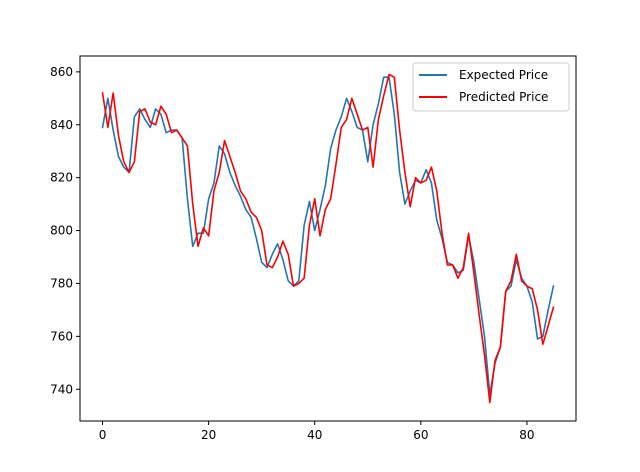  I want to click on y-tick-label: 740, so click(61, 389).